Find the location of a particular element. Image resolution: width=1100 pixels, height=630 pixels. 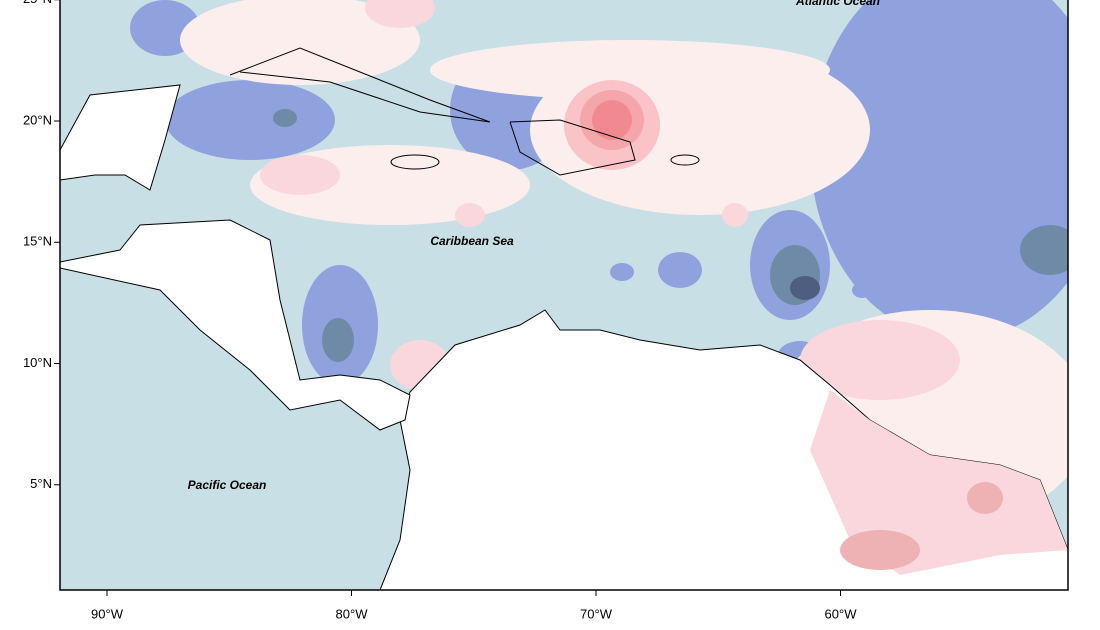

yucatan is located at coordinates (120, 137).